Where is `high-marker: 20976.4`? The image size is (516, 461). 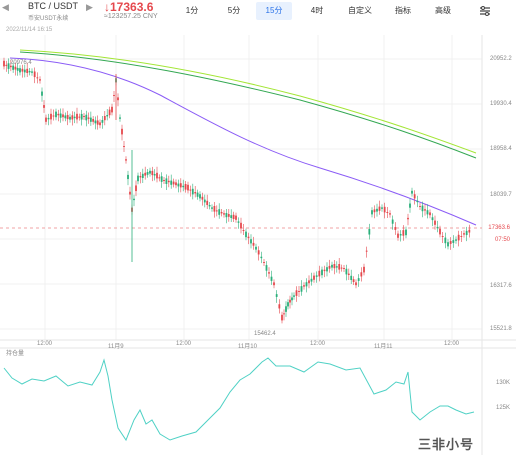 high-marker: 20976.4 is located at coordinates (21, 63).